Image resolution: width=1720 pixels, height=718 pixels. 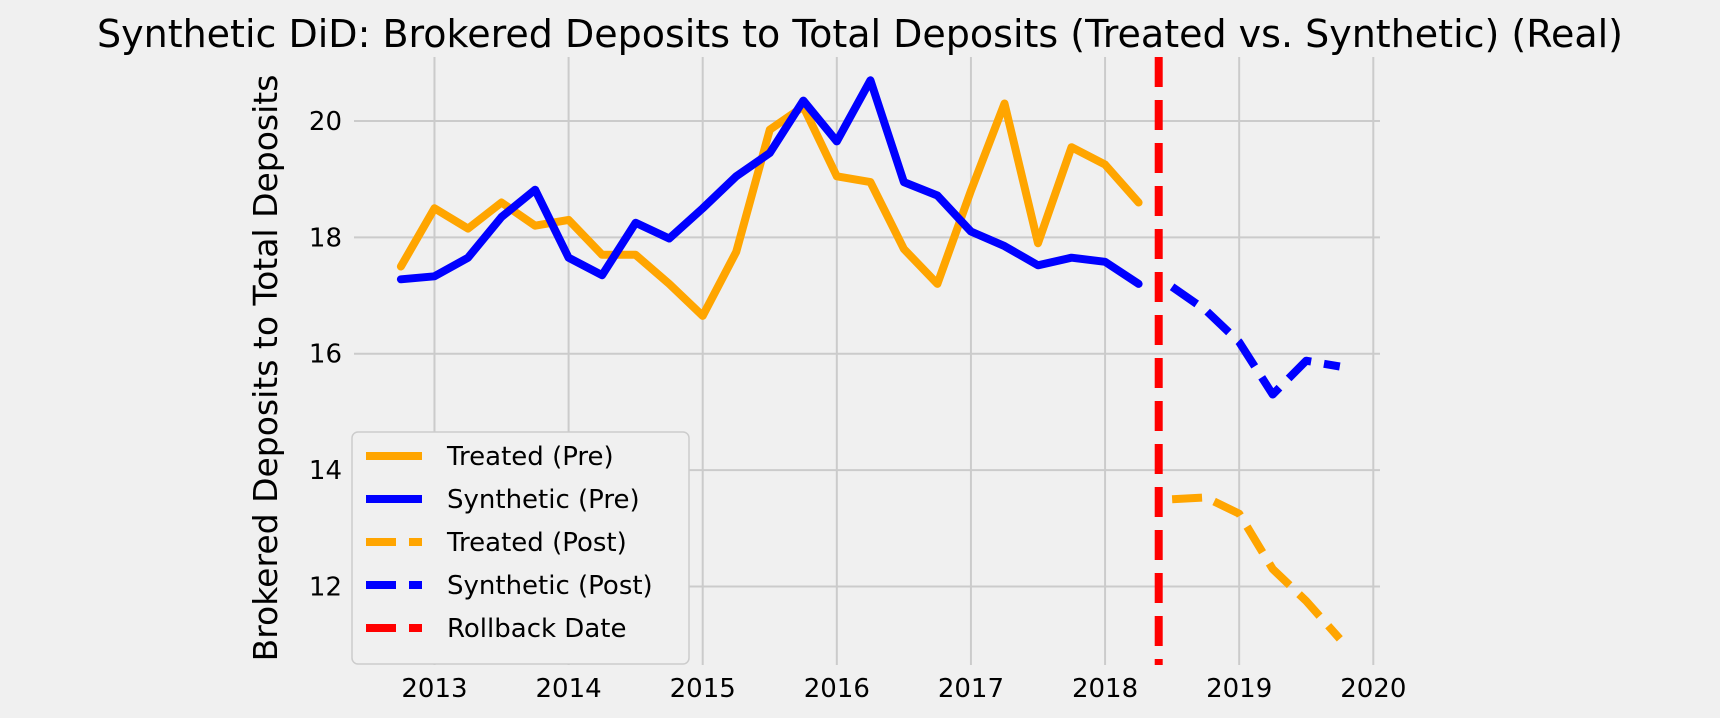 I want to click on x-tick-label: 2015, so click(x=703, y=689).